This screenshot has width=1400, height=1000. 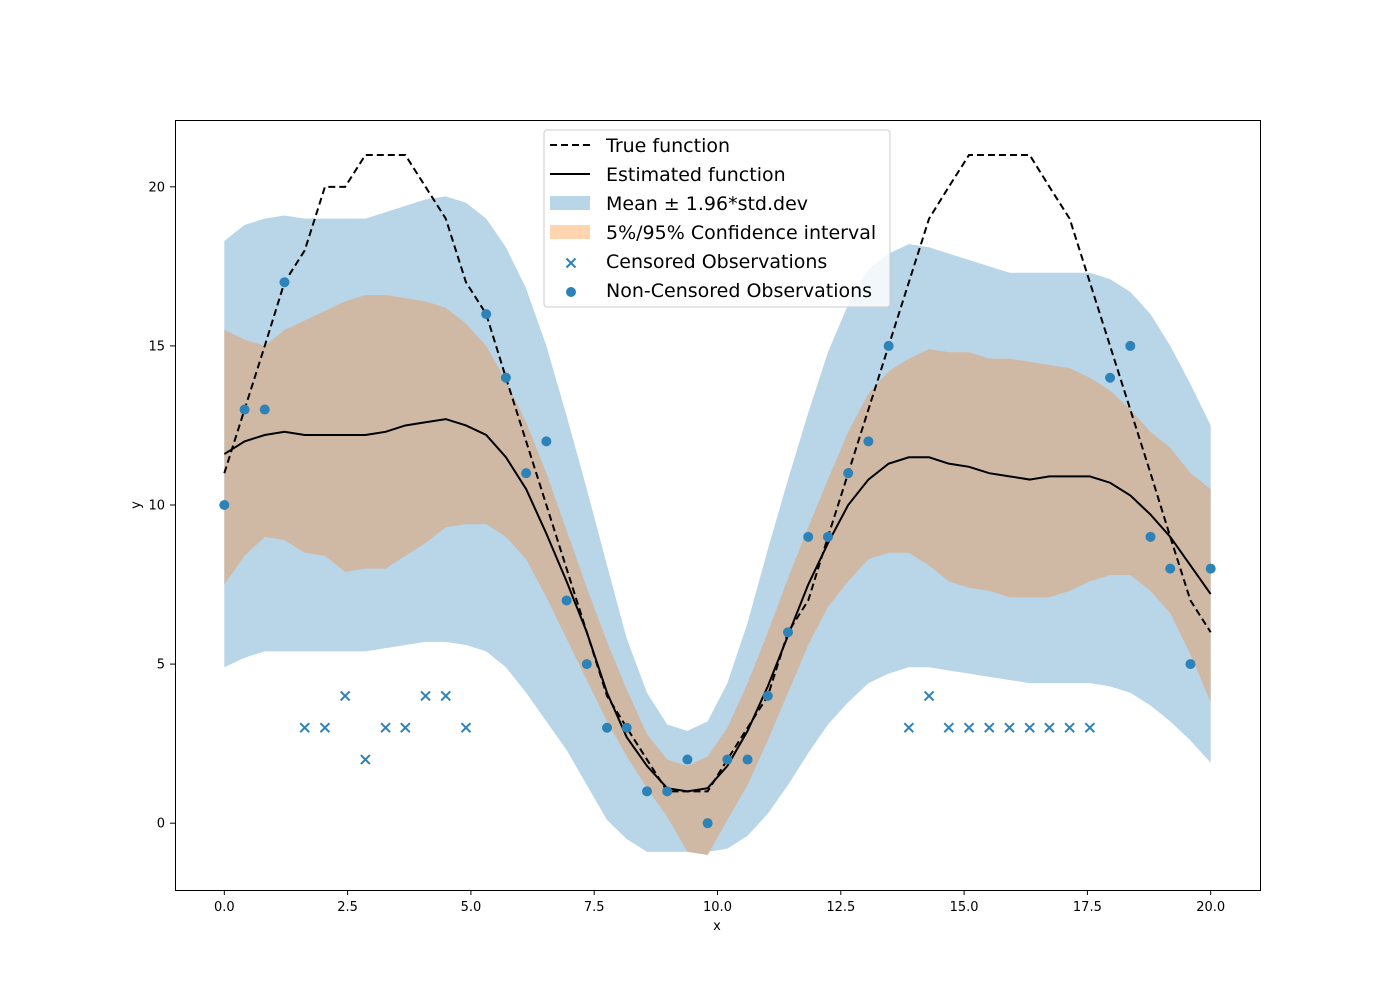 What do you see at coordinates (571, 263) in the screenshot?
I see `legend-x-marker-swatch` at bounding box center [571, 263].